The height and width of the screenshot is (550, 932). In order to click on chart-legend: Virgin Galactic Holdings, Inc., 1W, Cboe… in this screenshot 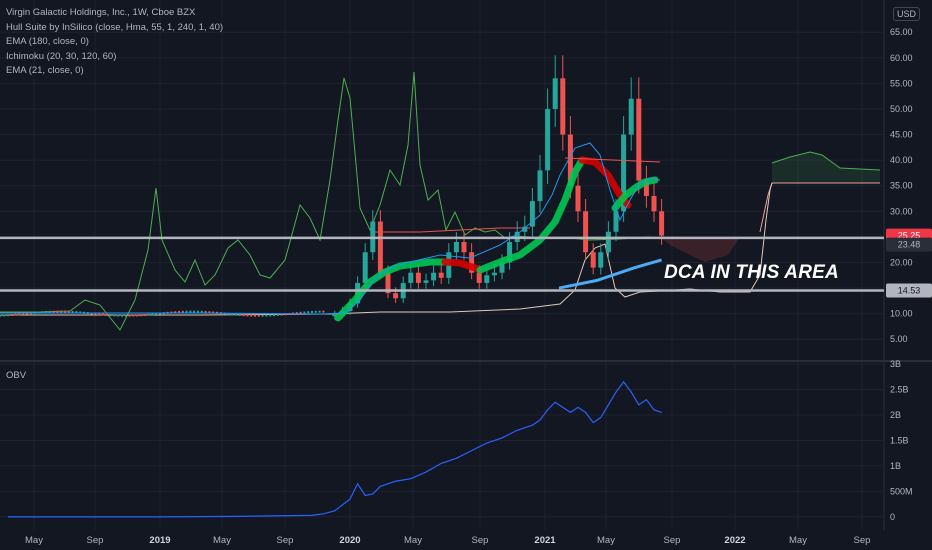, I will do `click(114, 42)`.